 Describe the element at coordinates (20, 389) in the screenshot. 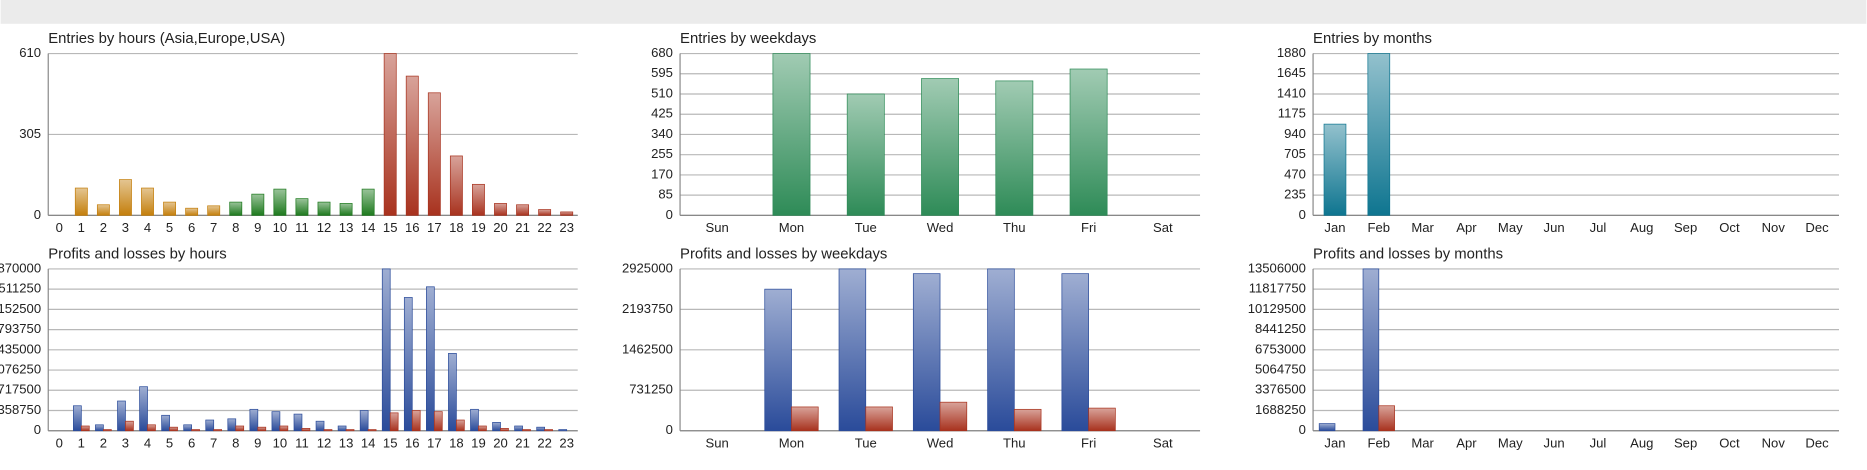

I see `y-tick-label: 717500` at that location.